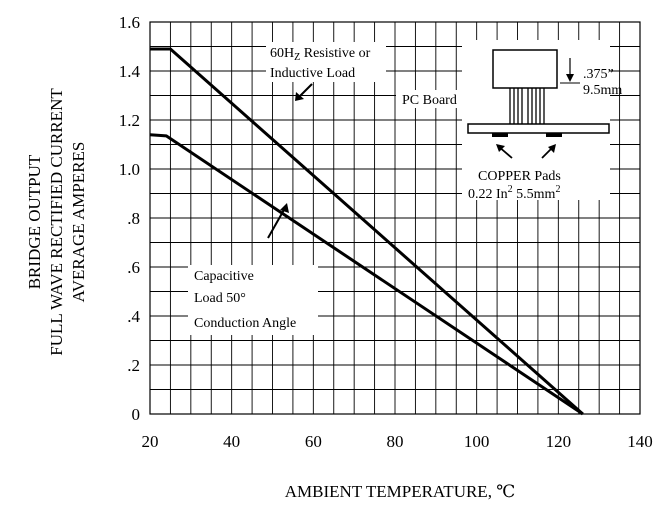 This screenshot has height=506, width=665. I want to click on y-axis-label-line-2: FULL WAVE RECTIFIED CURRENT, so click(56, 222).